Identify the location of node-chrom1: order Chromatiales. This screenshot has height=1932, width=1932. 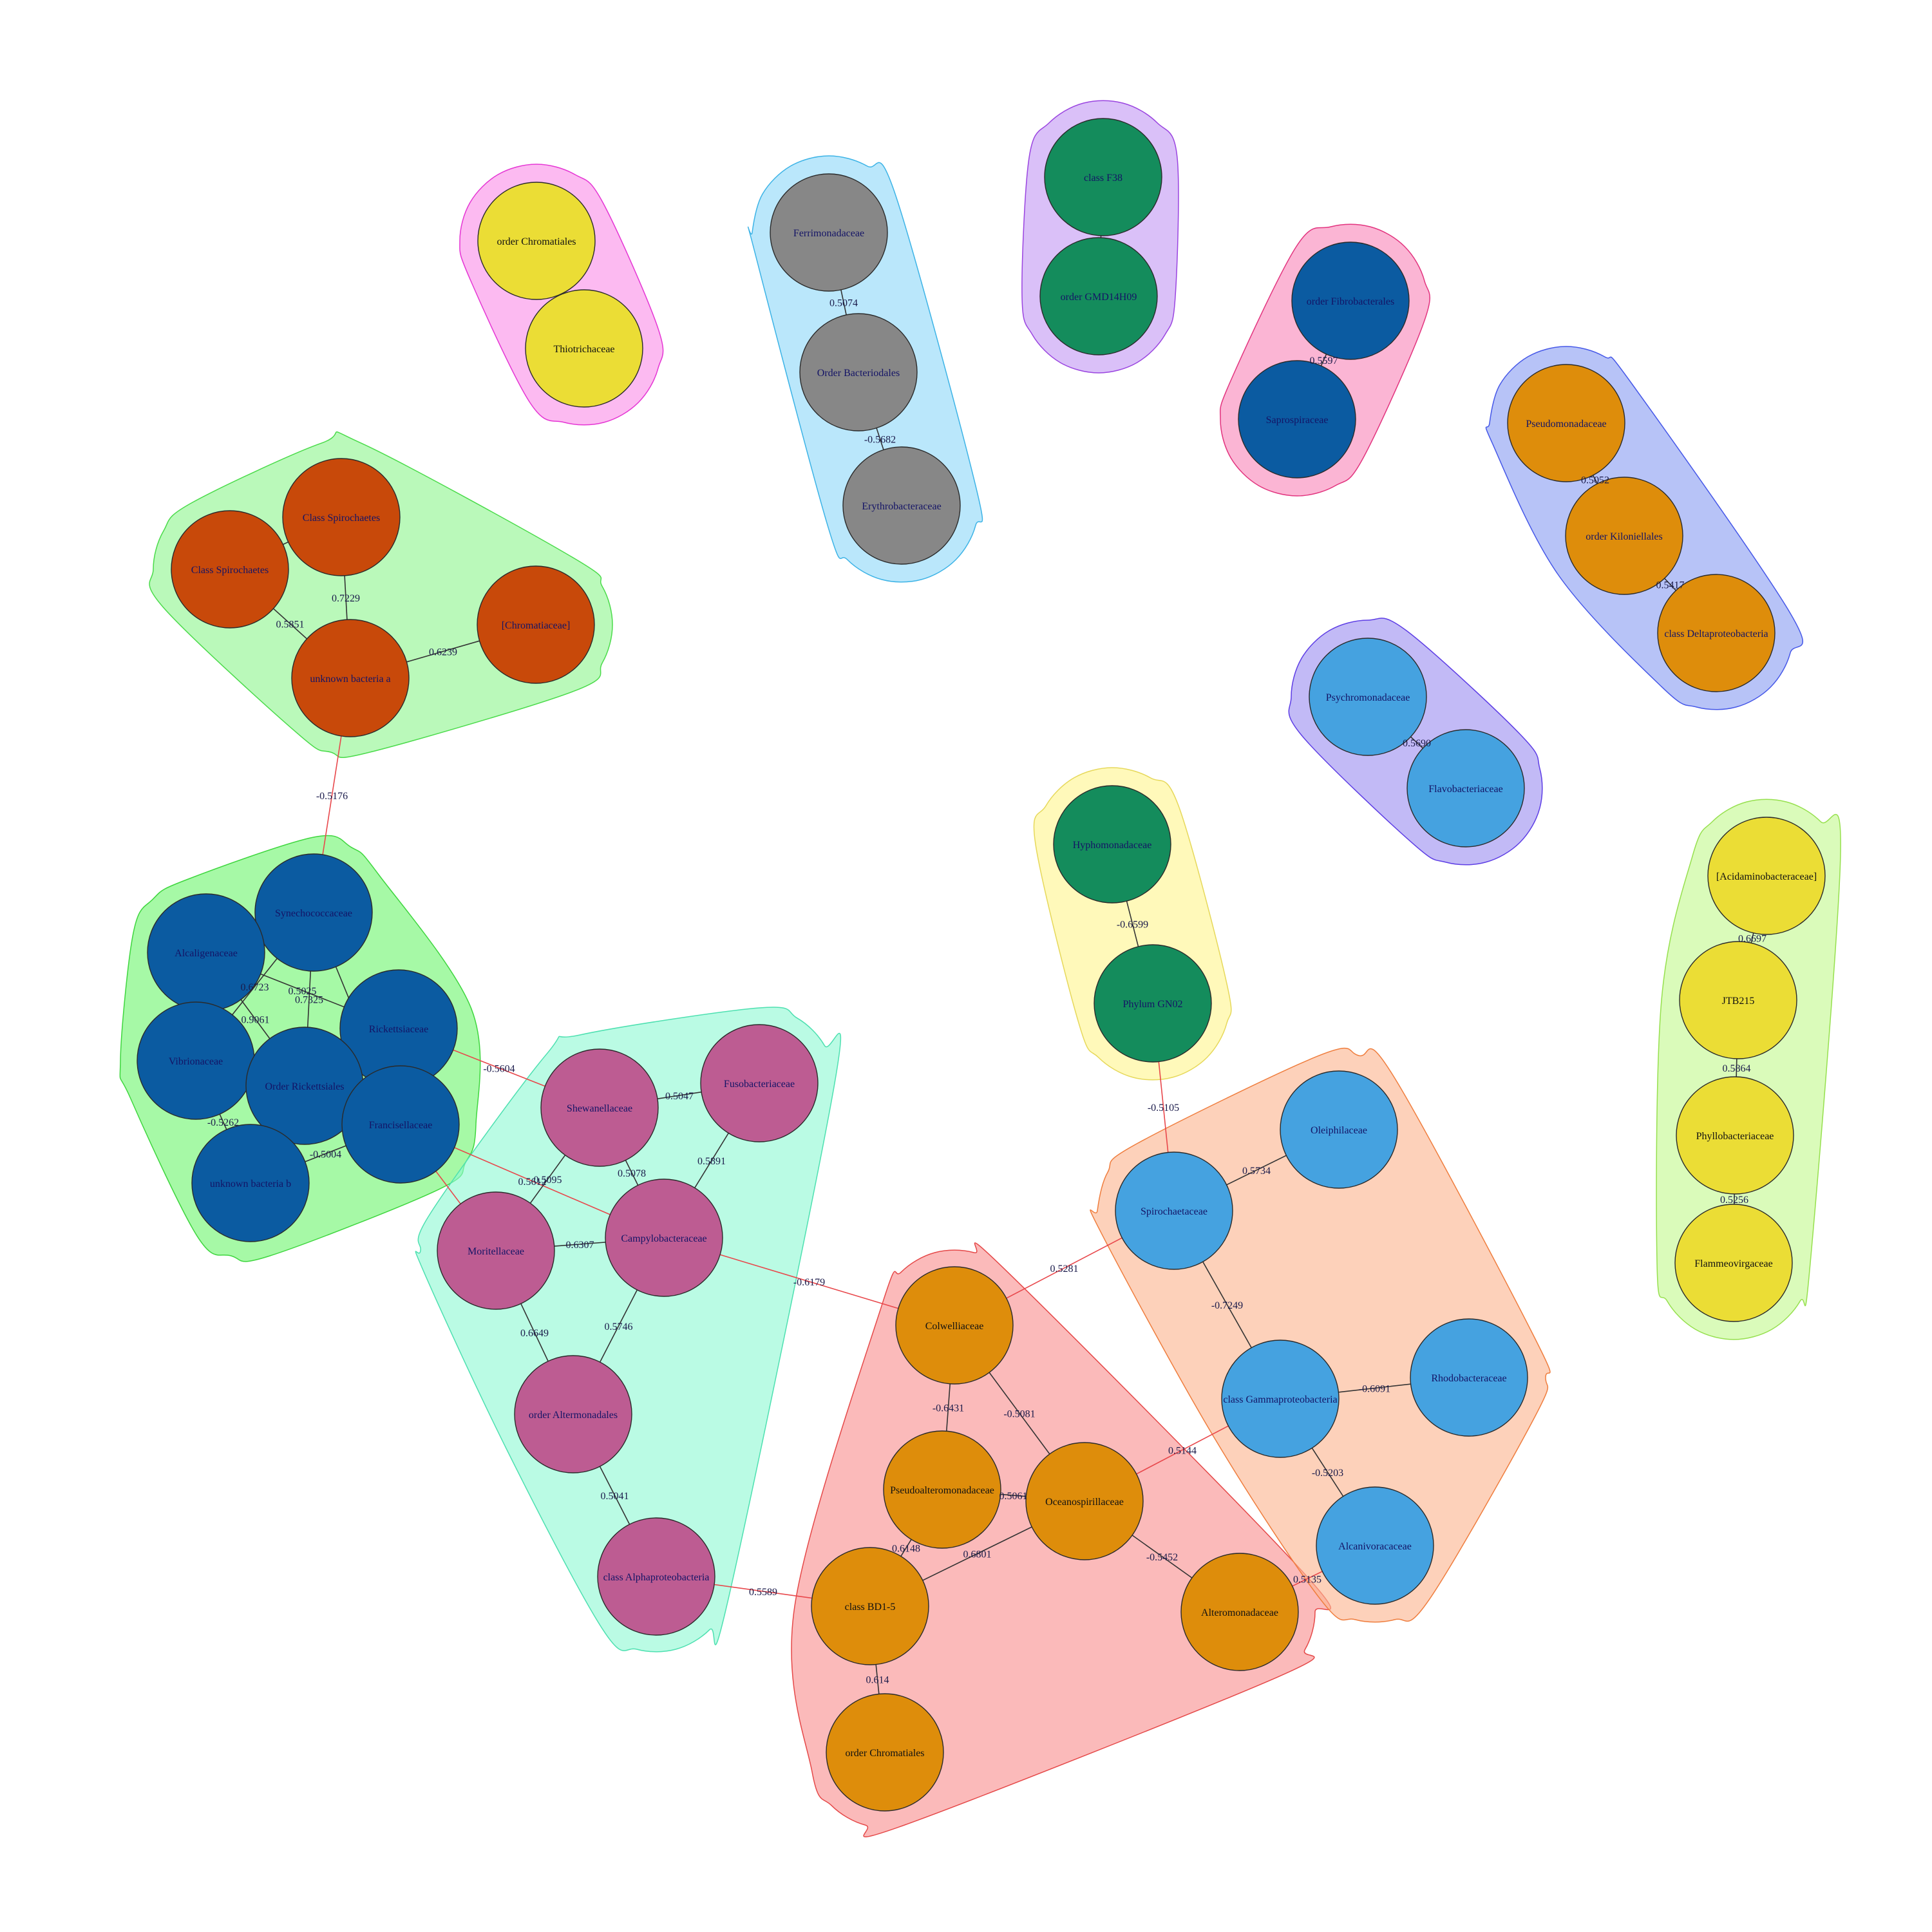
(537, 241).